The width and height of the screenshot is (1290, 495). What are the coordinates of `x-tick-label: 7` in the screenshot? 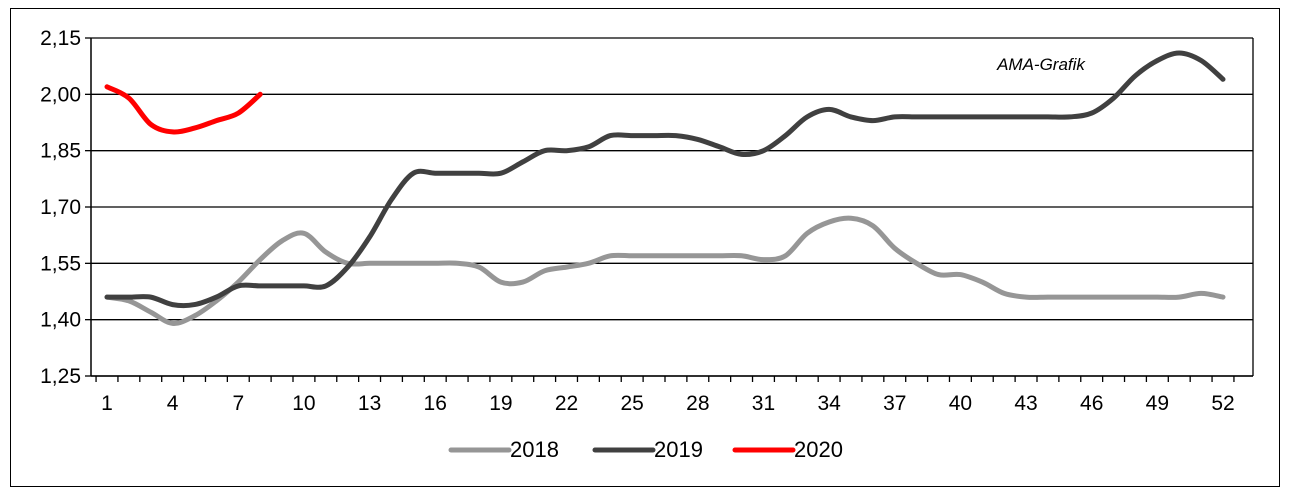 It's located at (238, 403).